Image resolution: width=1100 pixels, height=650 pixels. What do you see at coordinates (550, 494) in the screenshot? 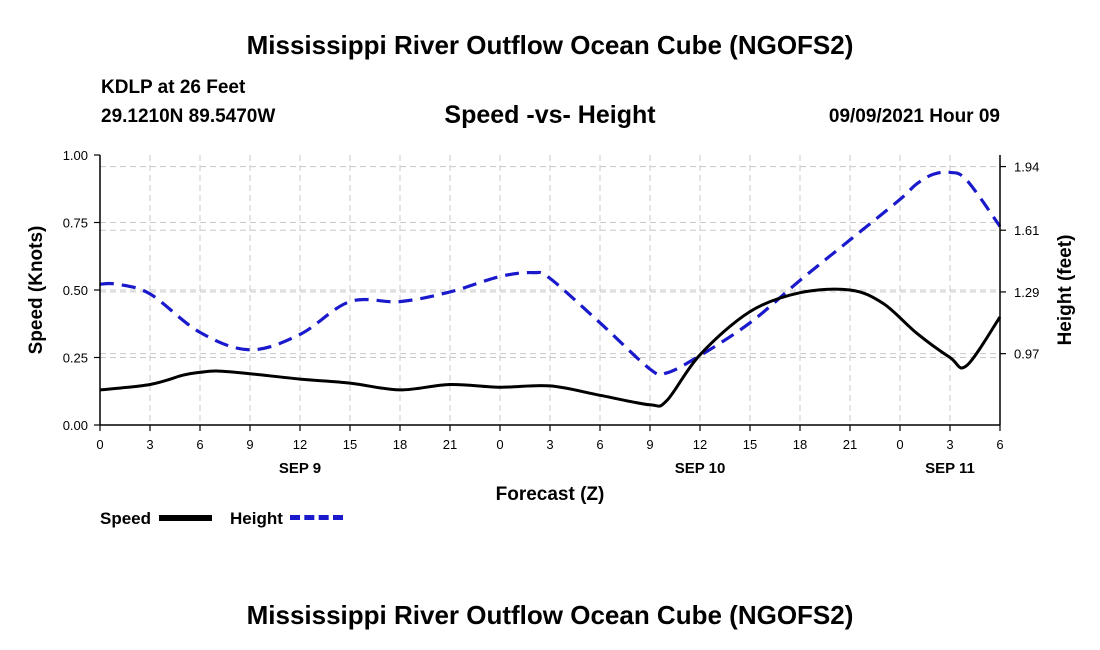
I see `x-axis-title: Forecast (Z)` at bounding box center [550, 494].